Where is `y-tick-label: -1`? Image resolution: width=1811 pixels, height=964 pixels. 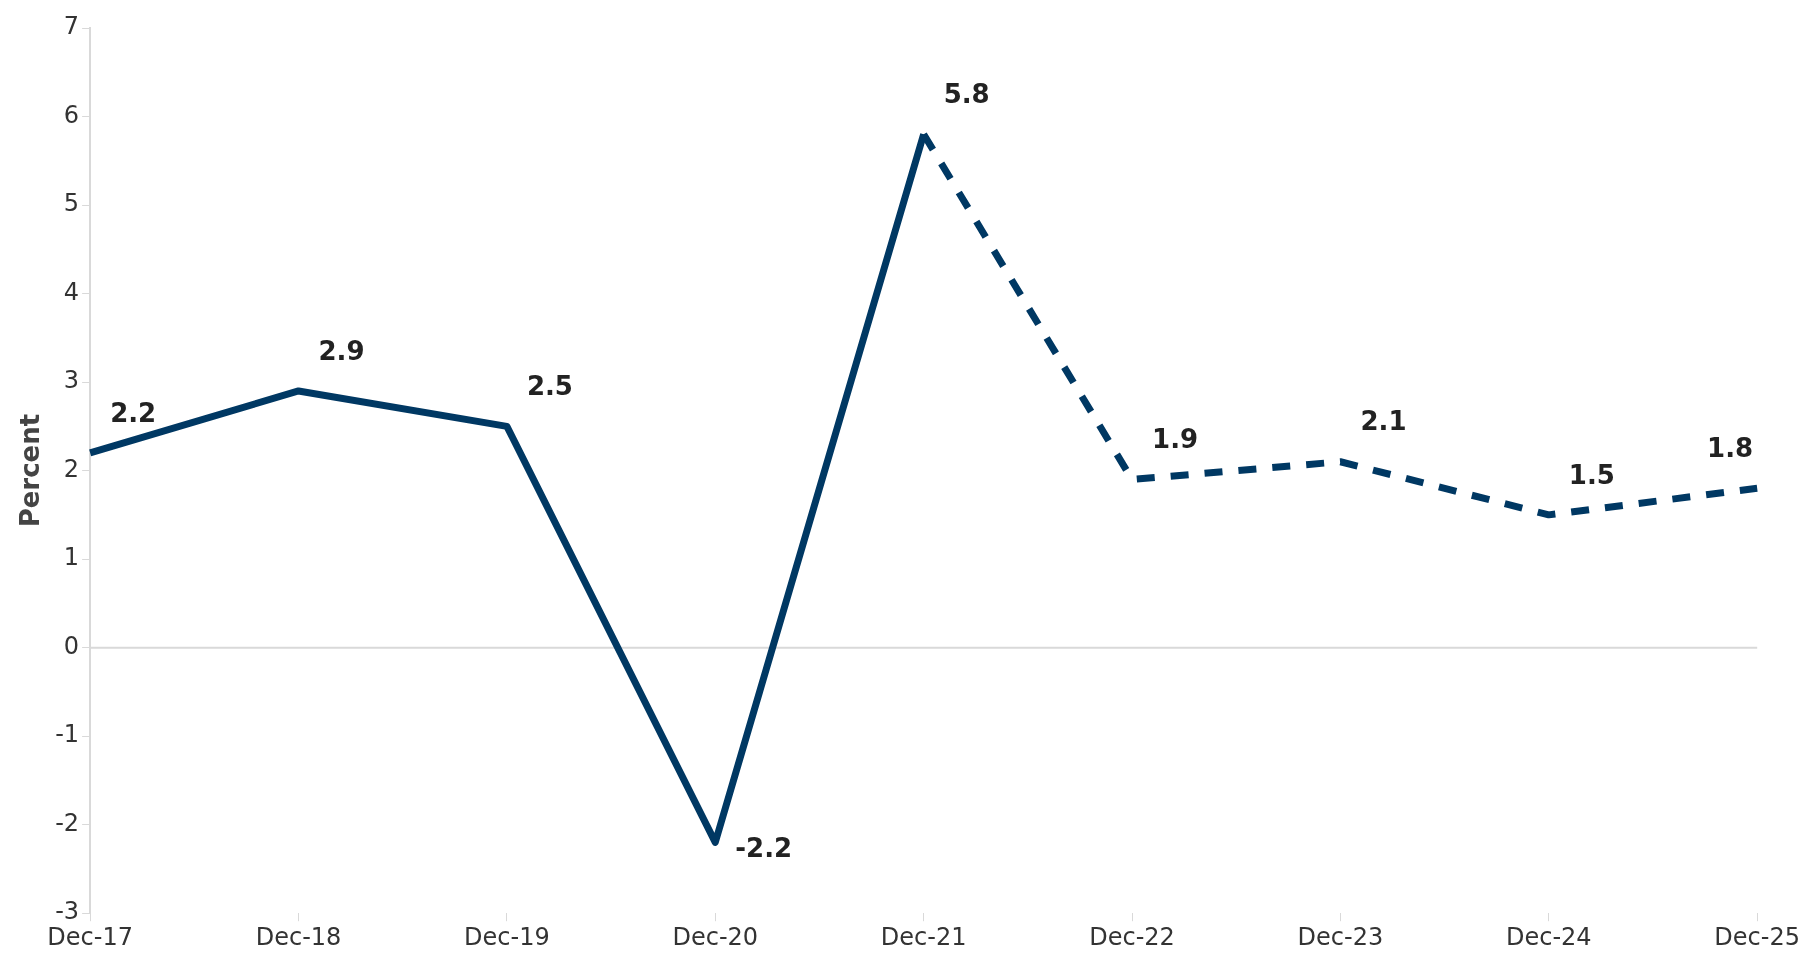 y-tick-label: -1 is located at coordinates (67, 734).